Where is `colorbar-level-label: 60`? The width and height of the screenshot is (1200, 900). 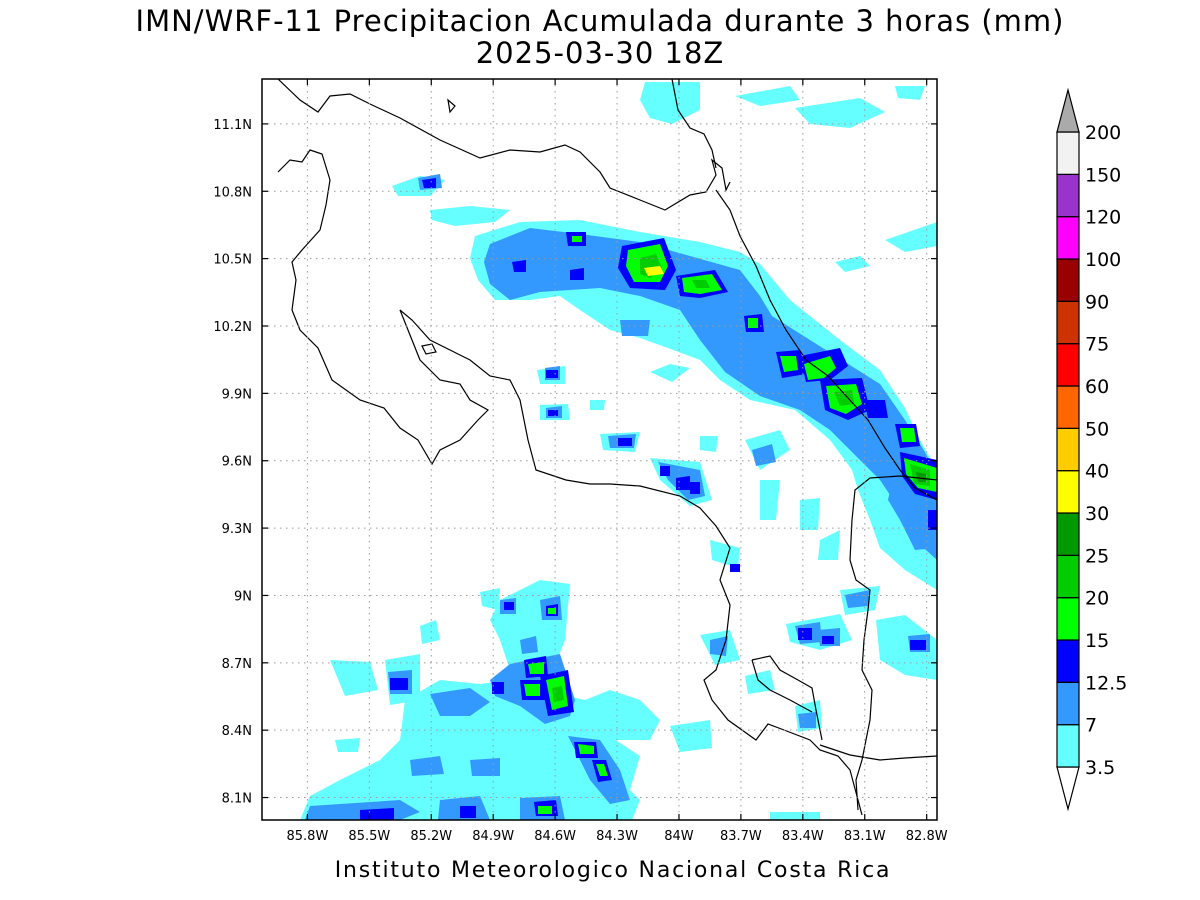 colorbar-level-label: 60 is located at coordinates (1097, 387).